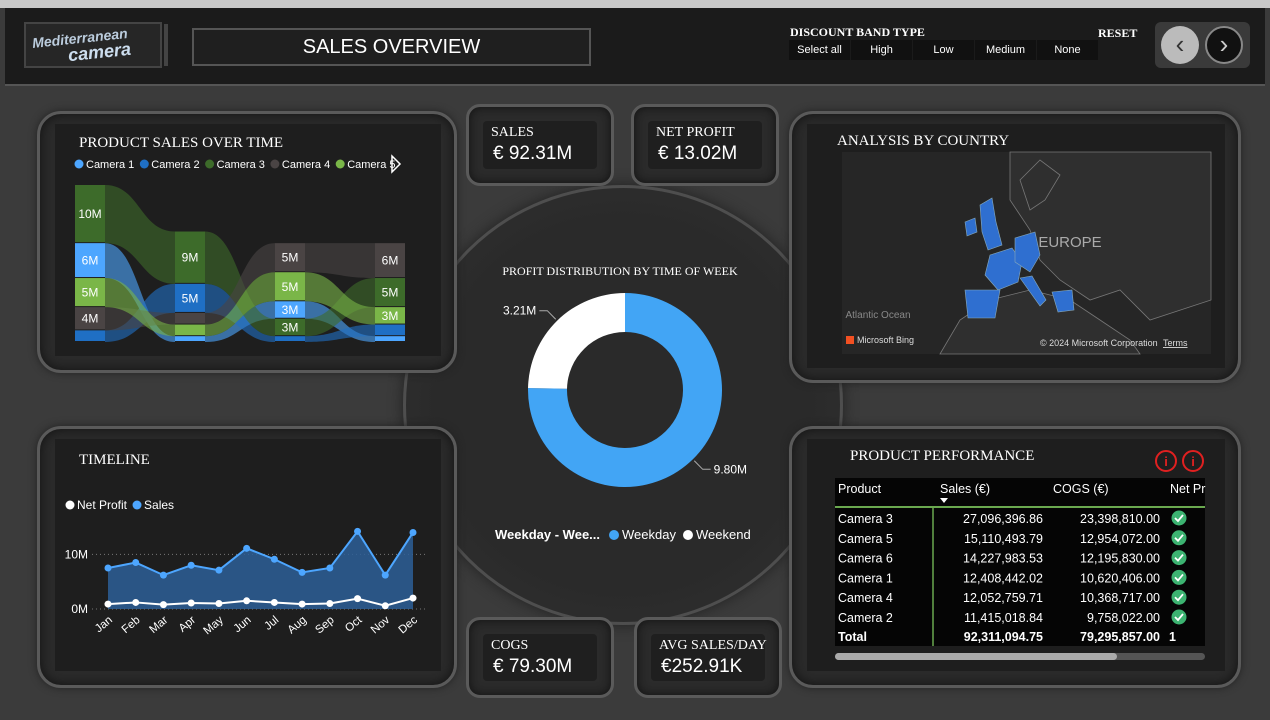  Describe the element at coordinates (1003, 578) in the screenshot. I see `table-cell: 12,408,442.02` at that location.